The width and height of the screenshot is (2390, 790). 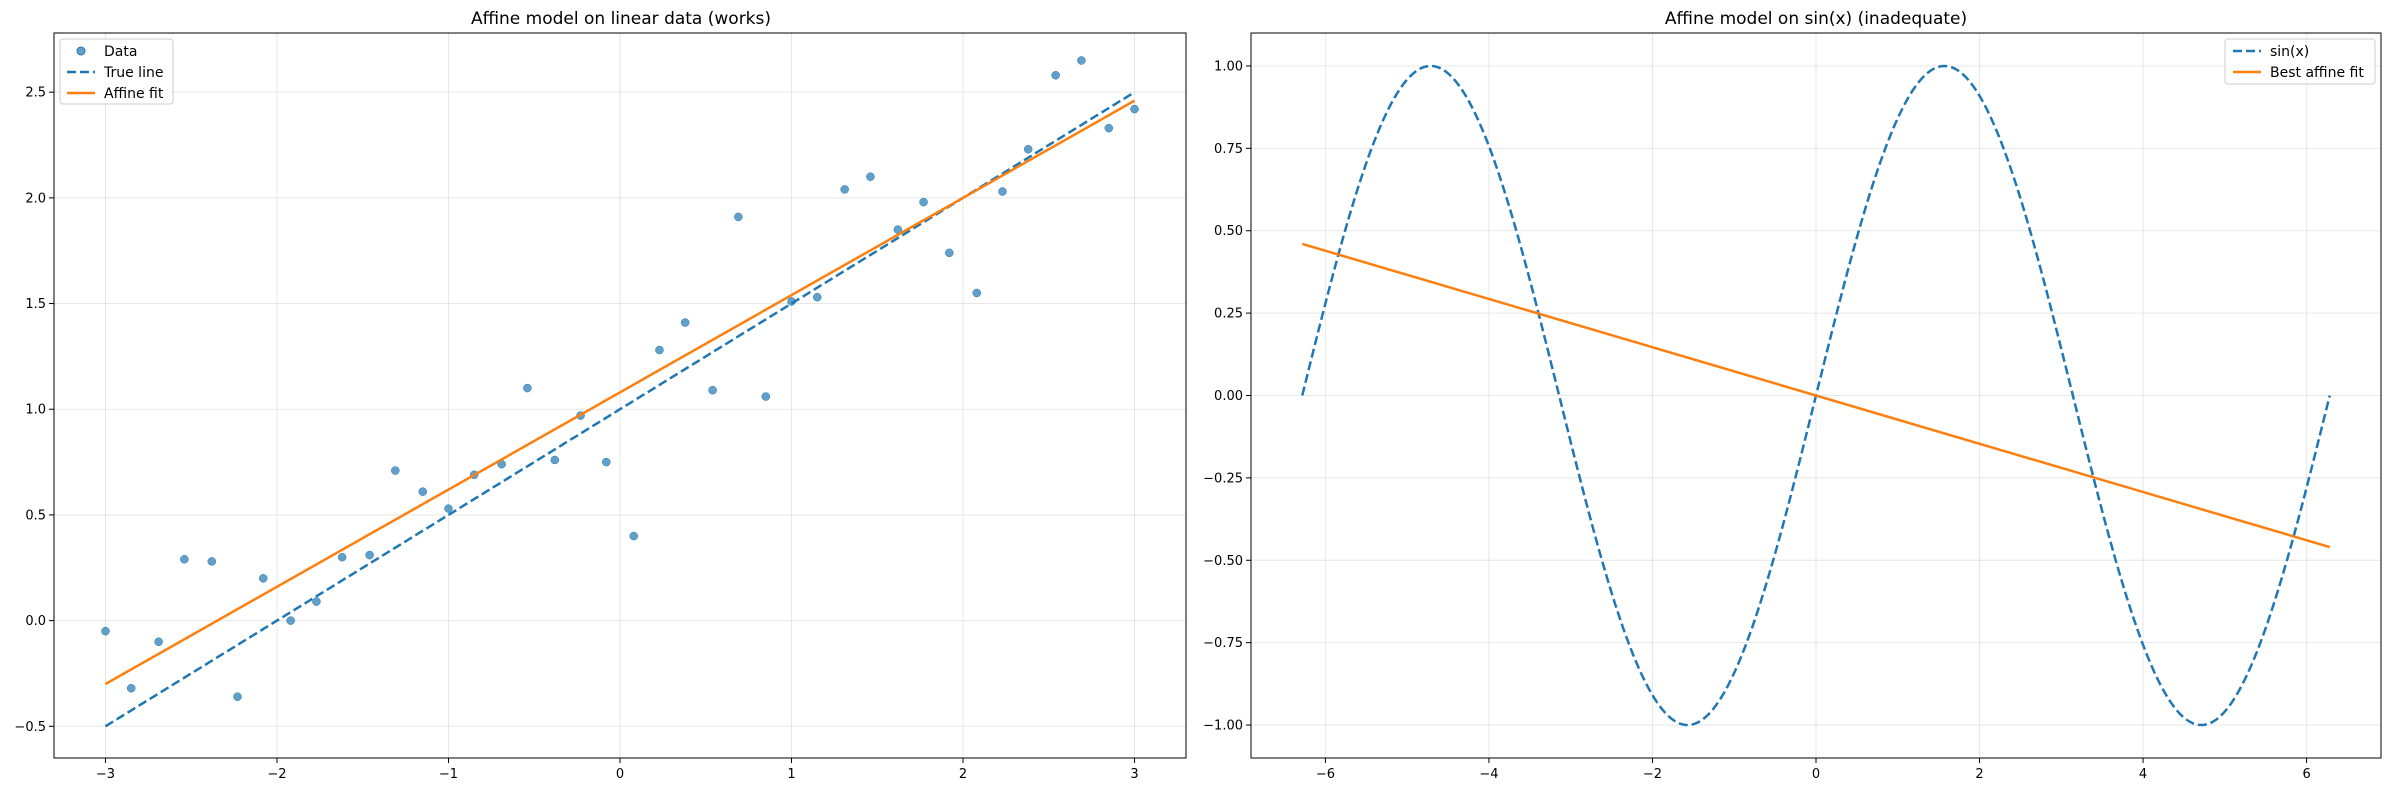 I want to click on left-legend: Data True line Affine fit, so click(x=116, y=71).